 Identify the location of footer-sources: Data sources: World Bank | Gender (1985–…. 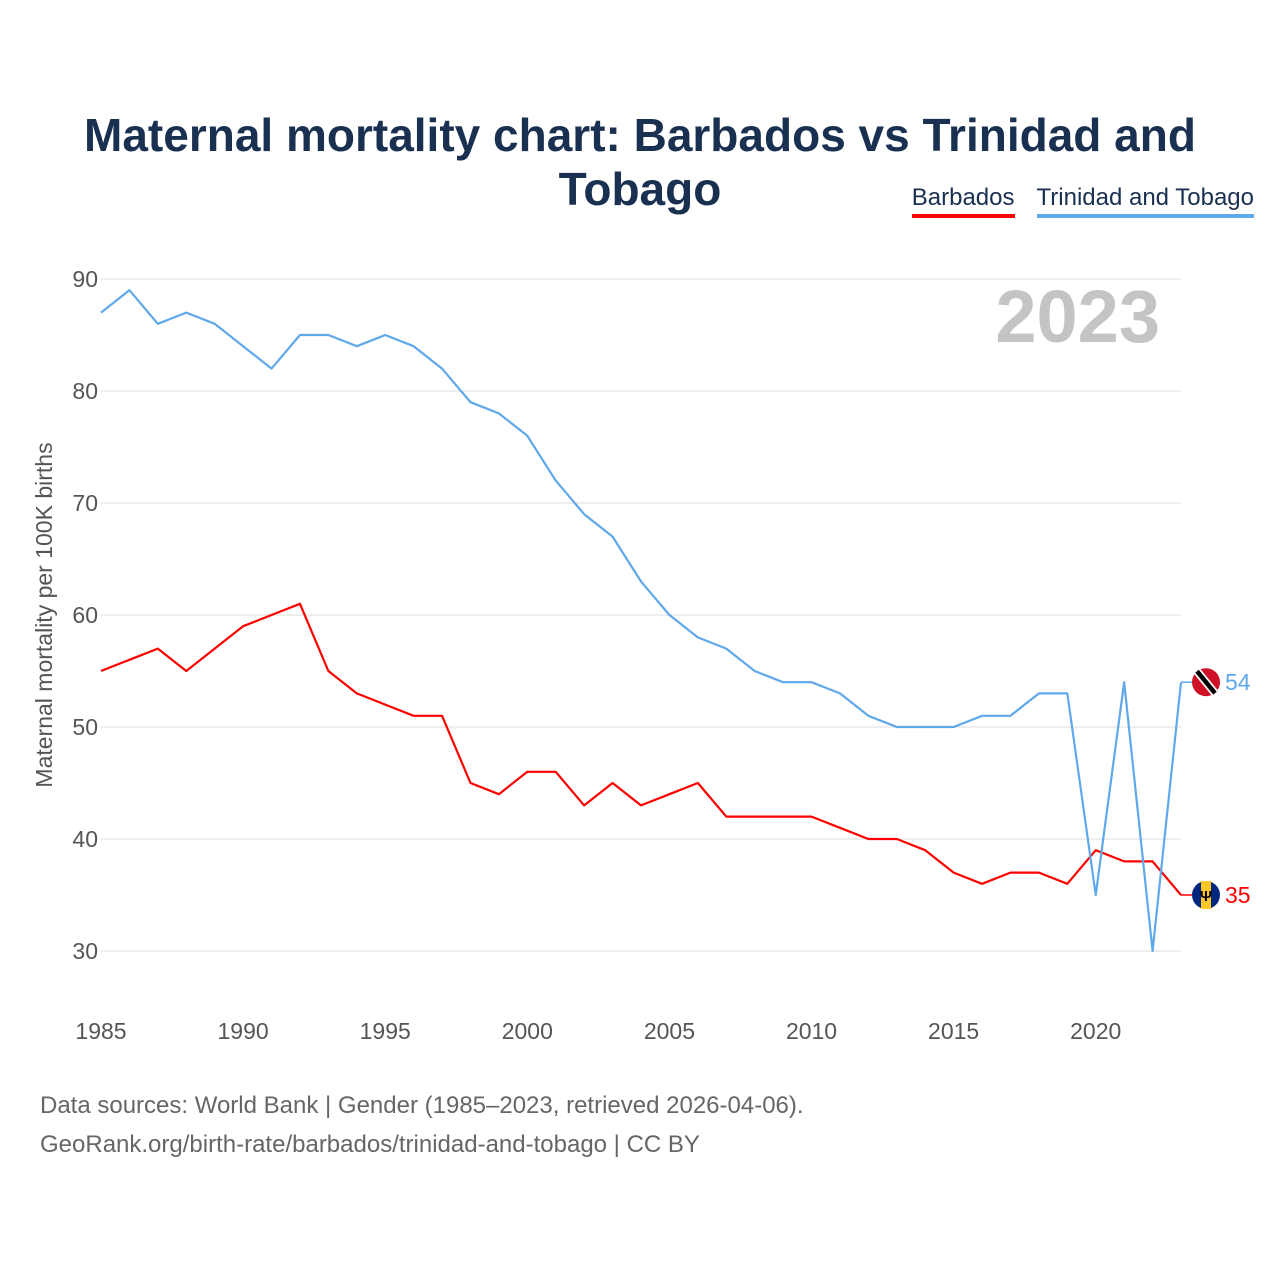
(422, 1105).